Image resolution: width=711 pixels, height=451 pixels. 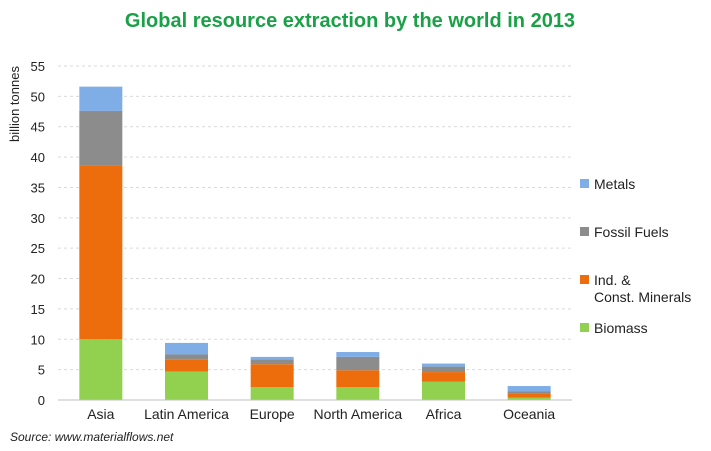 What do you see at coordinates (38, 218) in the screenshot?
I see `y-tick-label: 30` at bounding box center [38, 218].